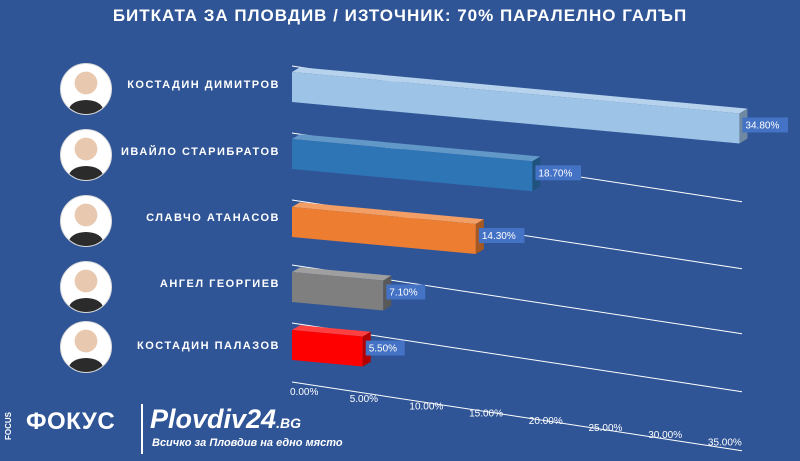 The image size is (800, 461). I want to click on focus-logo: ФОКУС, so click(71, 421).